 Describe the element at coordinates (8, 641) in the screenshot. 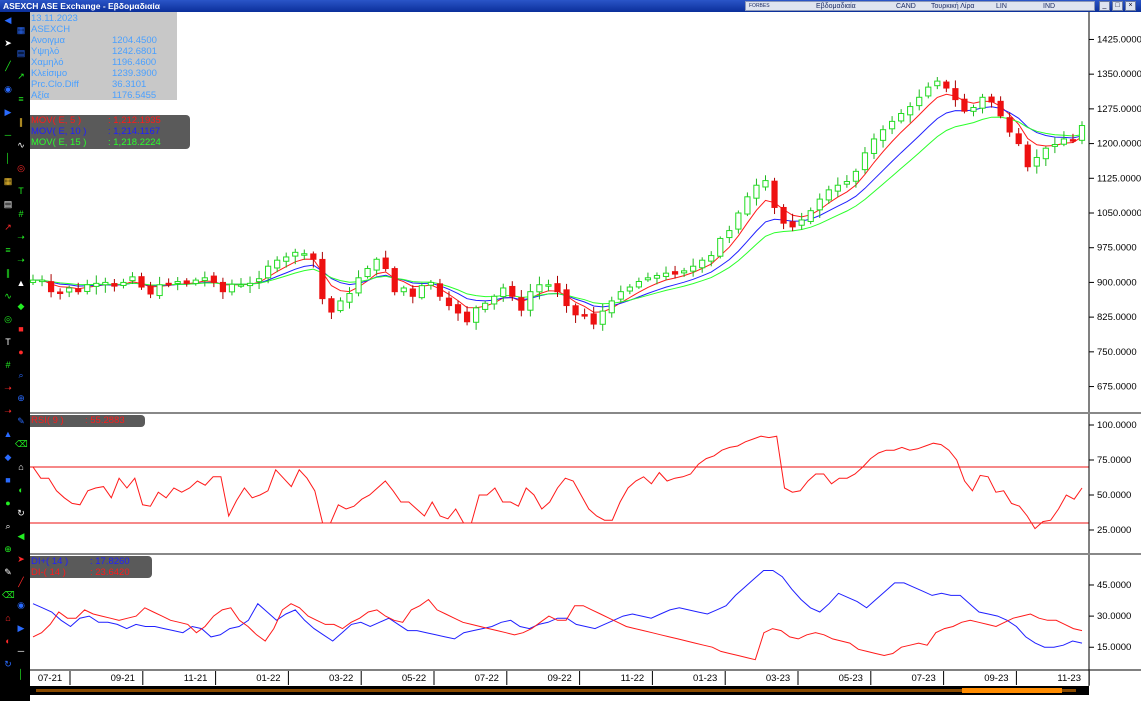

I see `color-icon: ◐` at that location.